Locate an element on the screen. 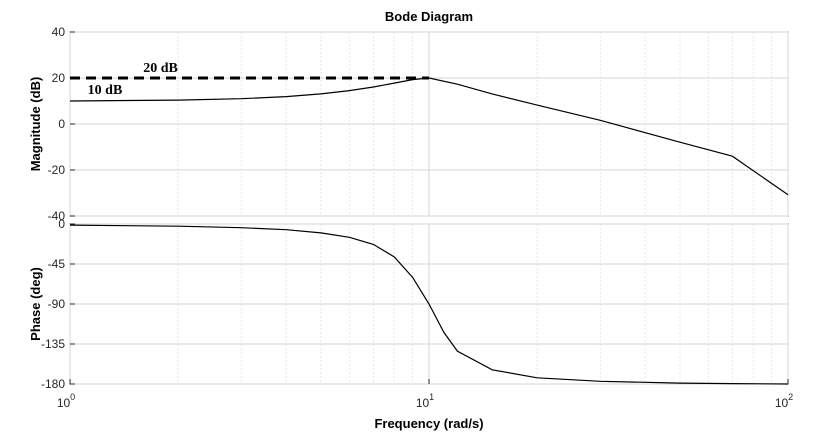  y-tick-label: -20 is located at coordinates (57, 170).